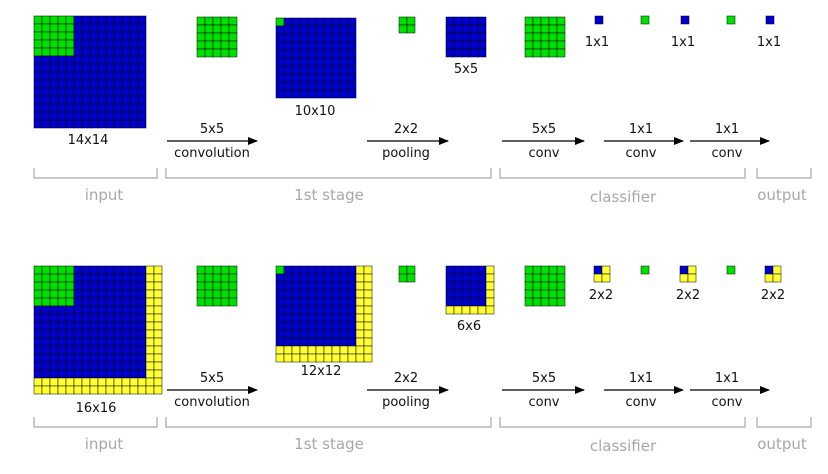 This screenshot has width=828, height=474. I want to click on op-pooling-label-top: pooling, so click(406, 153).